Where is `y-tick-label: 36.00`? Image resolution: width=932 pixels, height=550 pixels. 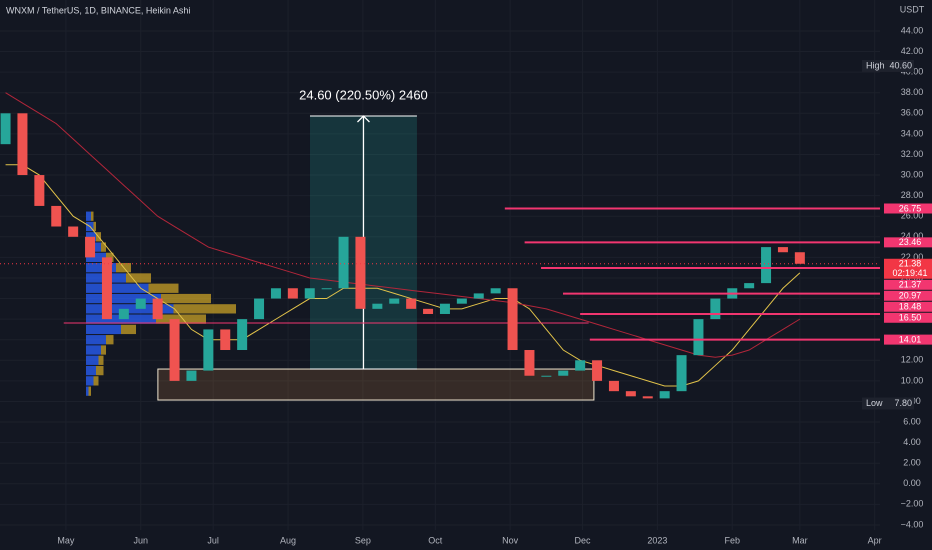
y-tick-label: 36.00 is located at coordinates (912, 113).